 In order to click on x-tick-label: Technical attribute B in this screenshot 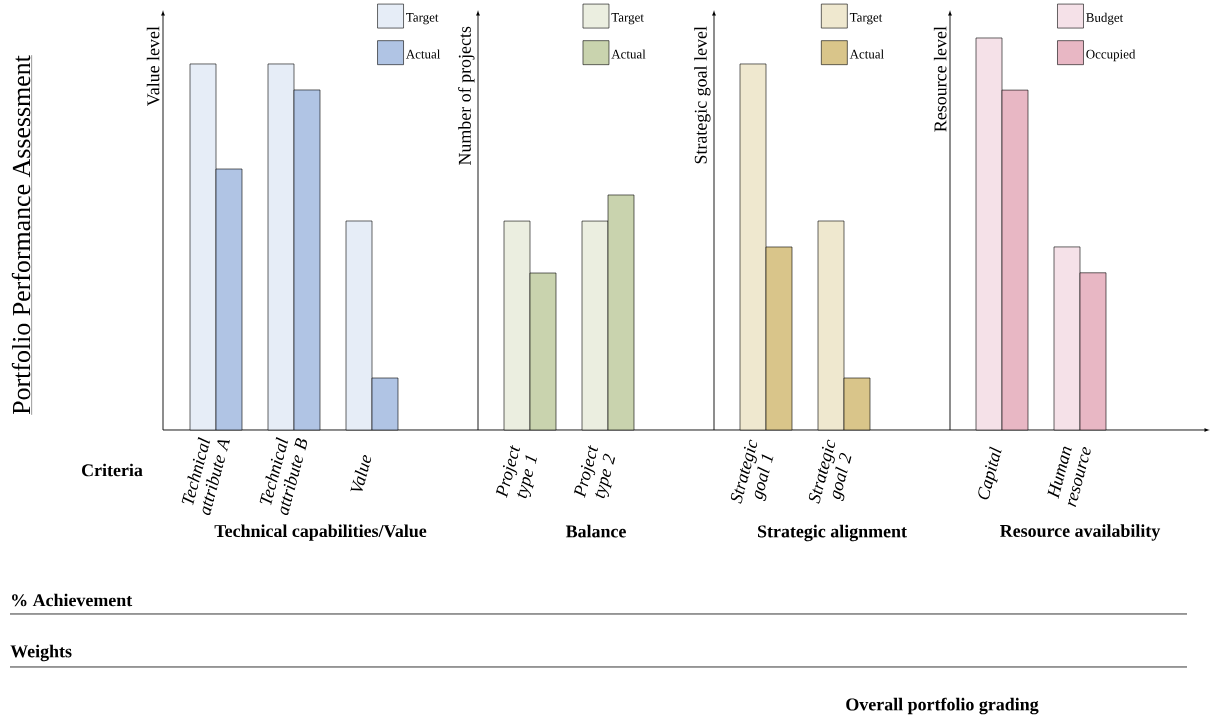, I will do `click(283, 476)`.